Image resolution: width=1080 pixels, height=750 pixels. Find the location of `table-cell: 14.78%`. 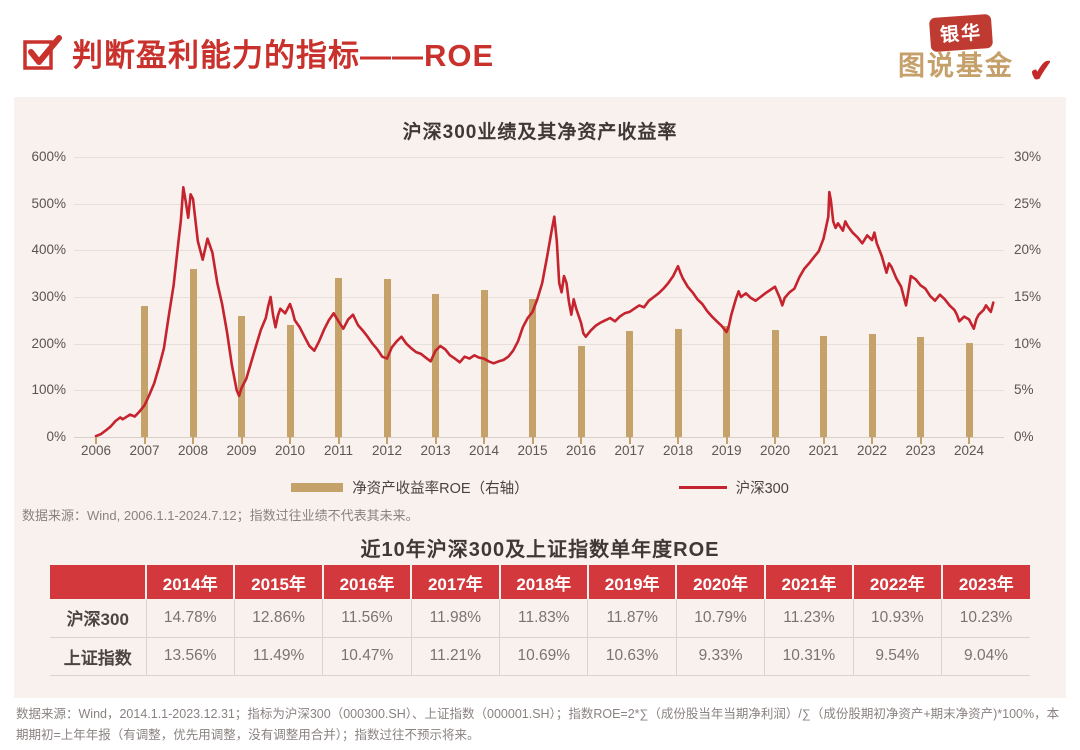

table-cell: 14.78% is located at coordinates (190, 618).